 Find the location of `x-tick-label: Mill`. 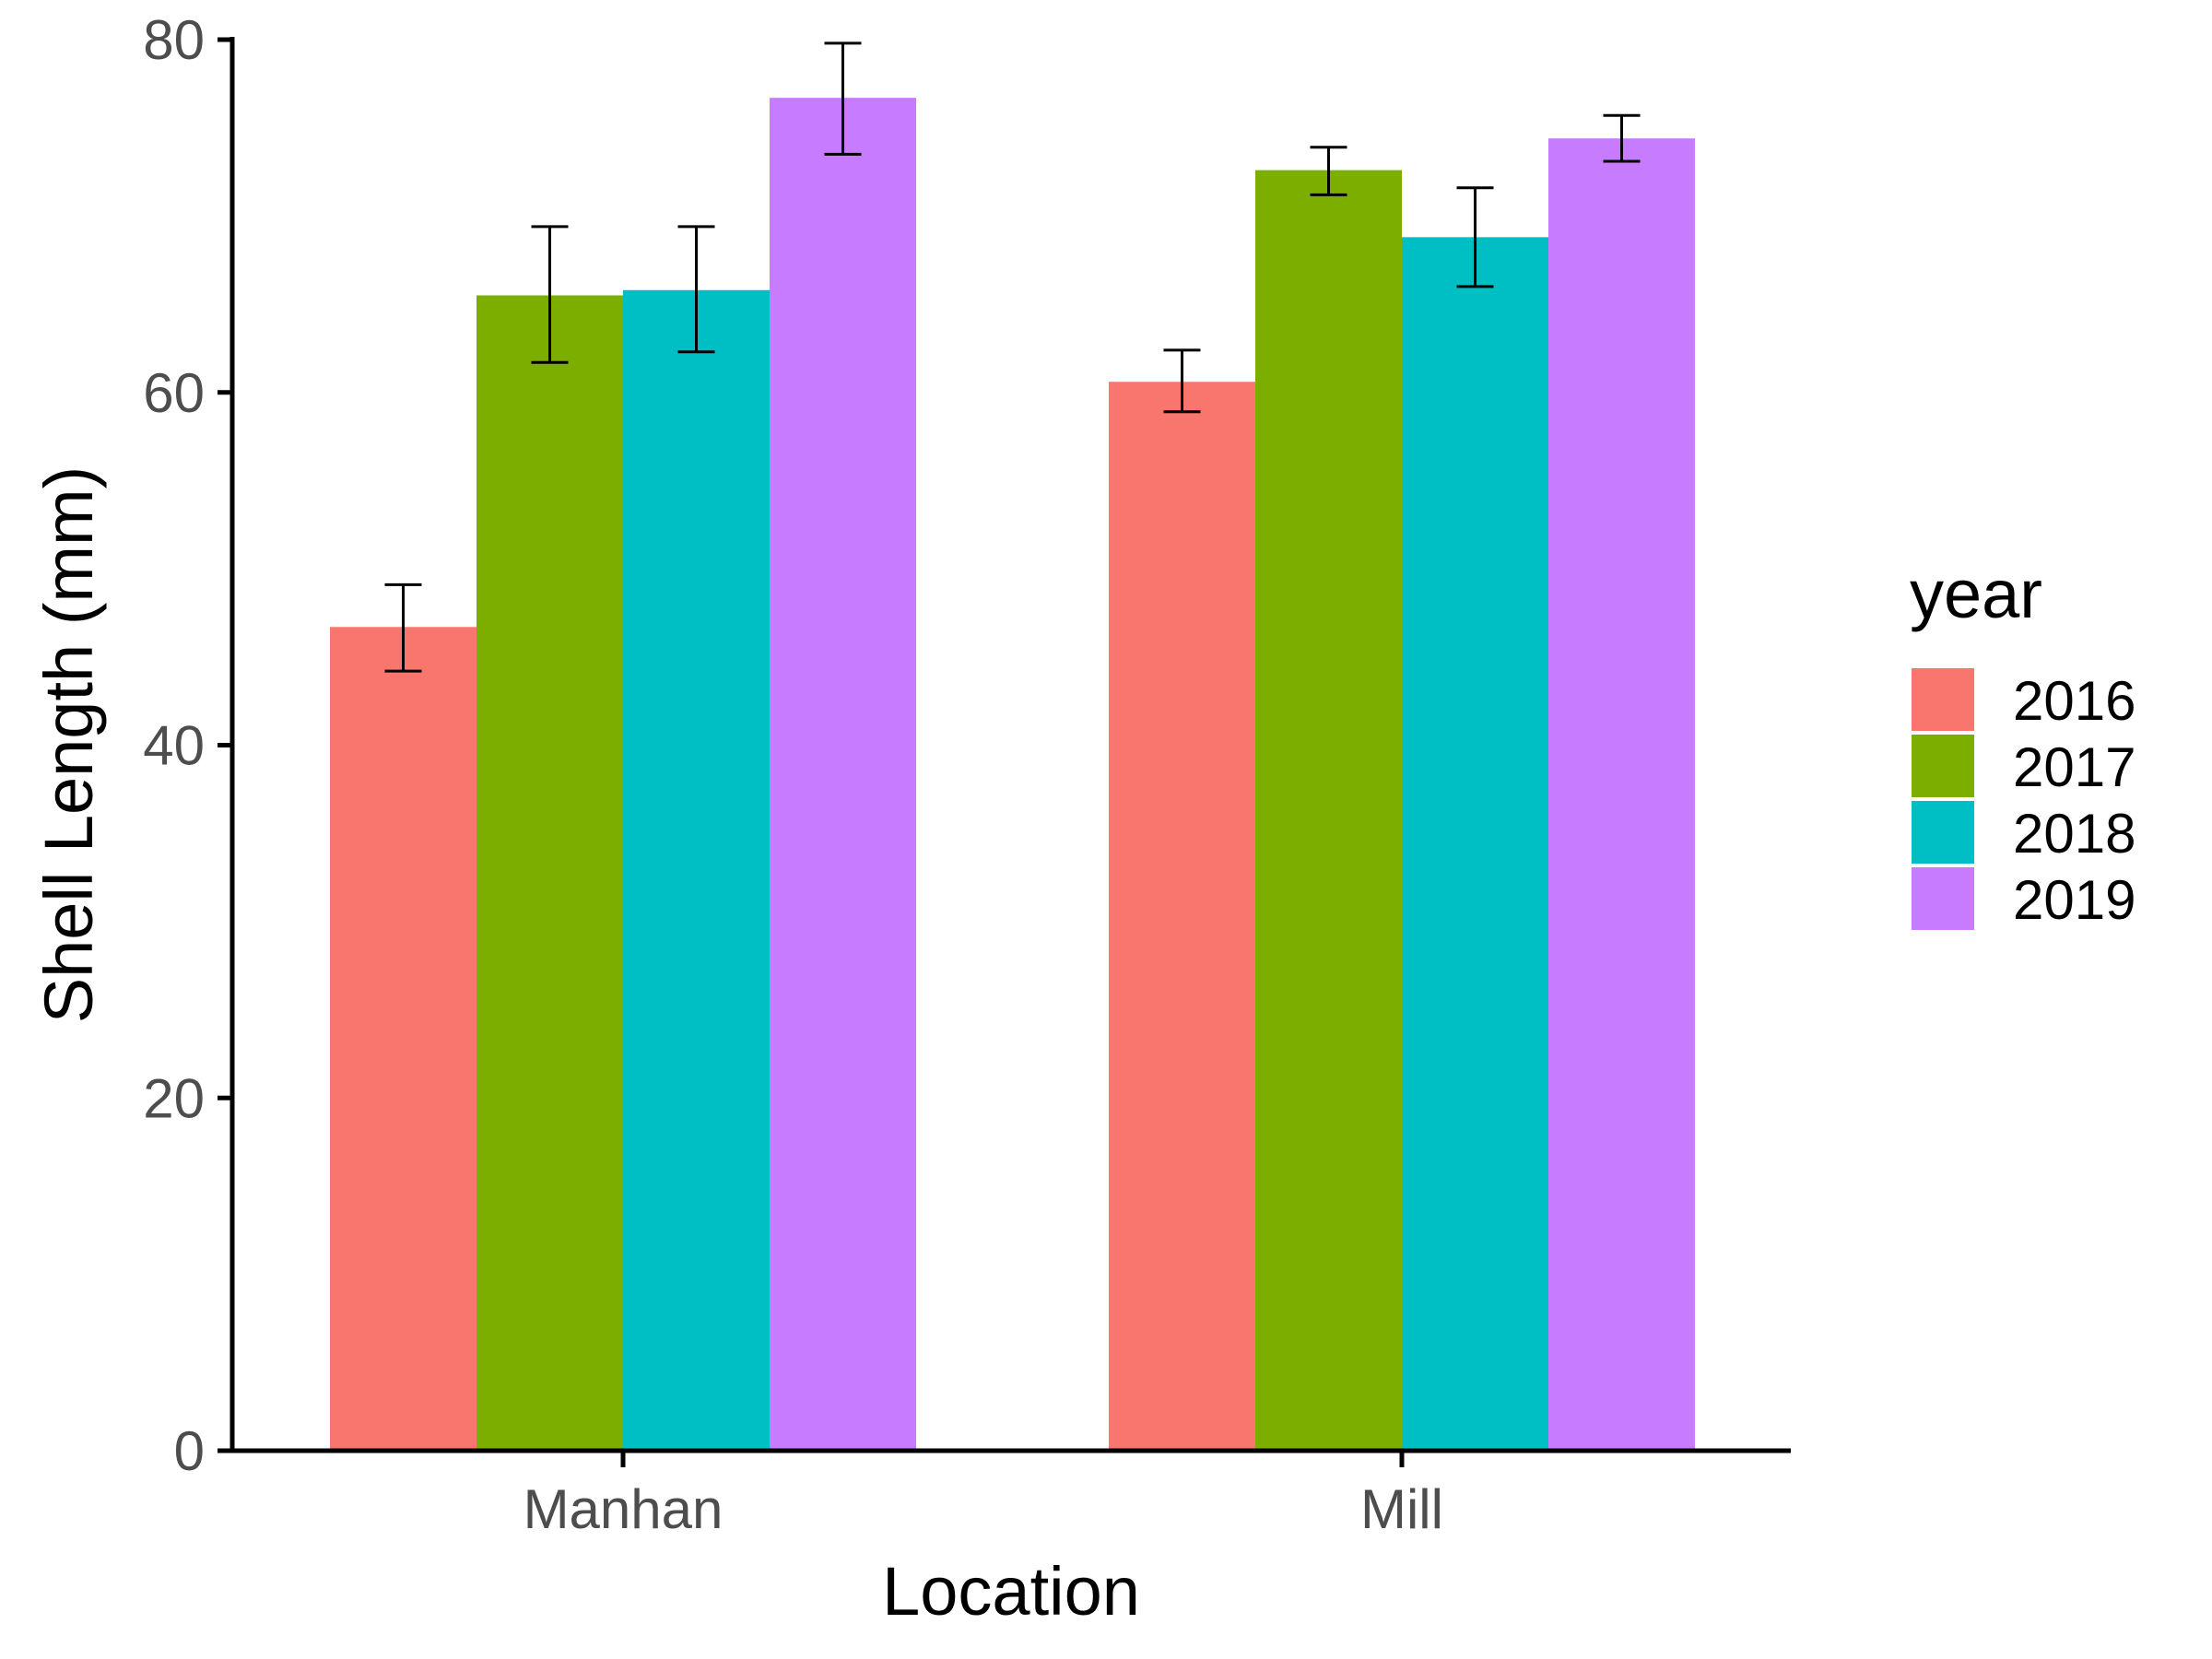

x-tick-label: Mill is located at coordinates (1401, 1509).